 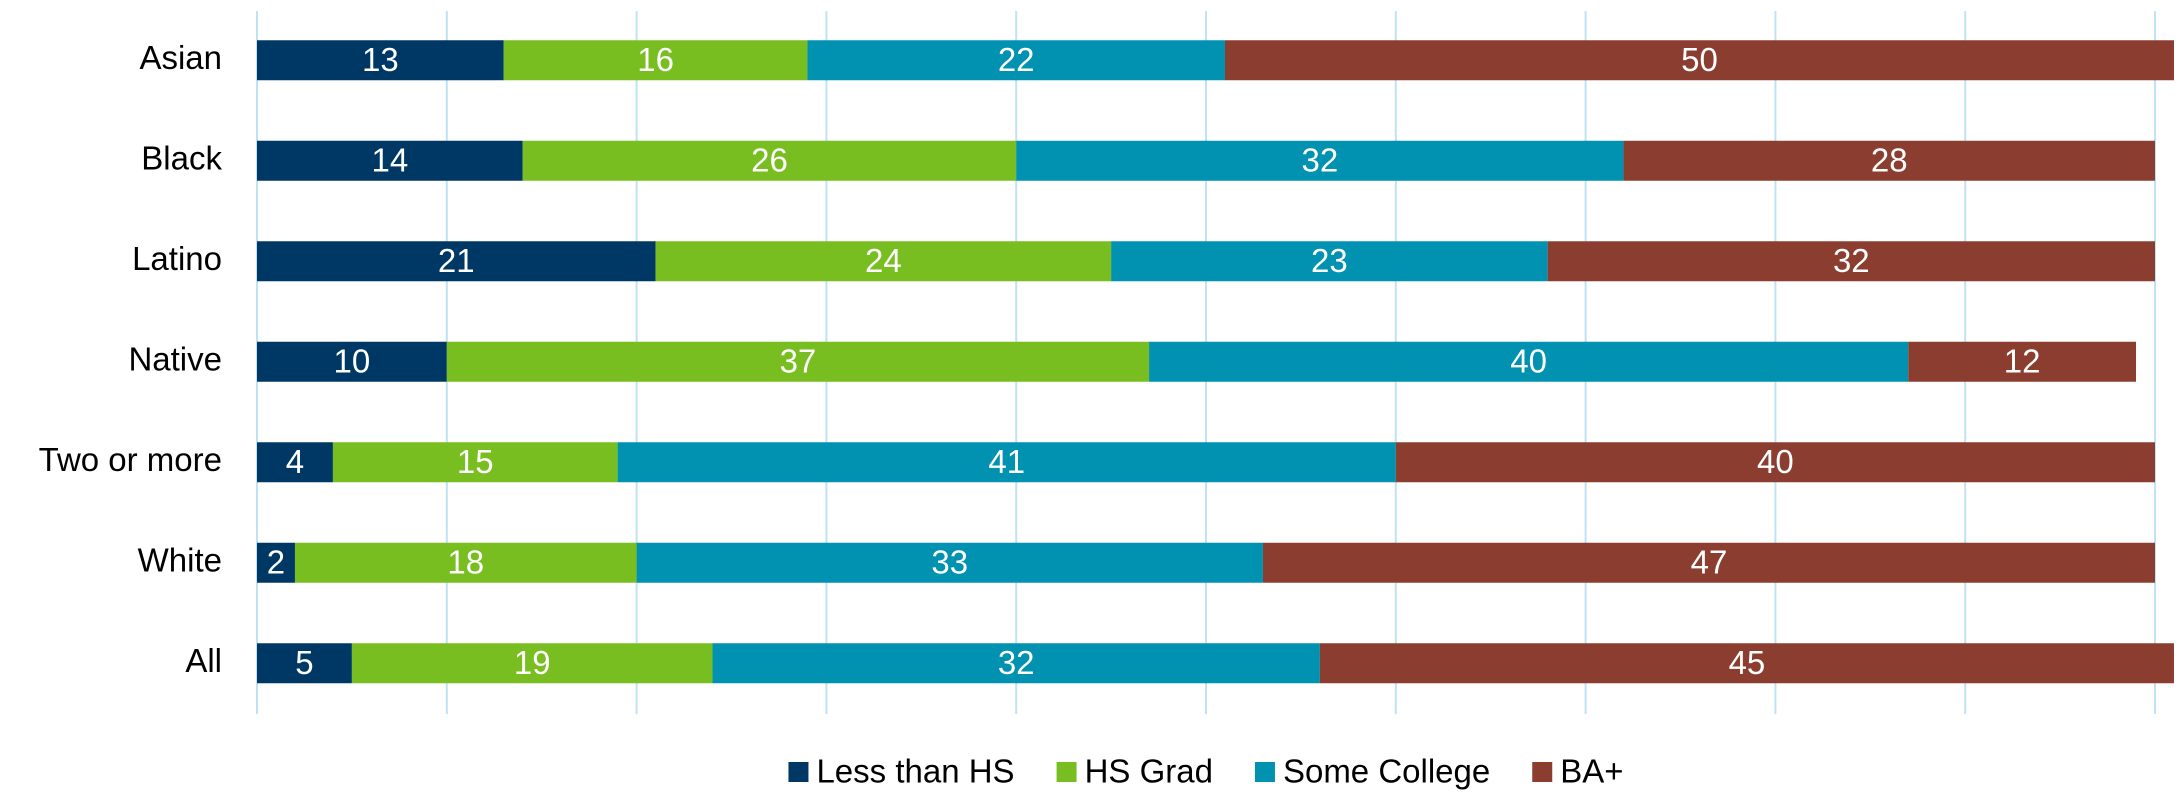 What do you see at coordinates (1149, 771) in the screenshot?
I see `legend-label: HS Grad` at bounding box center [1149, 771].